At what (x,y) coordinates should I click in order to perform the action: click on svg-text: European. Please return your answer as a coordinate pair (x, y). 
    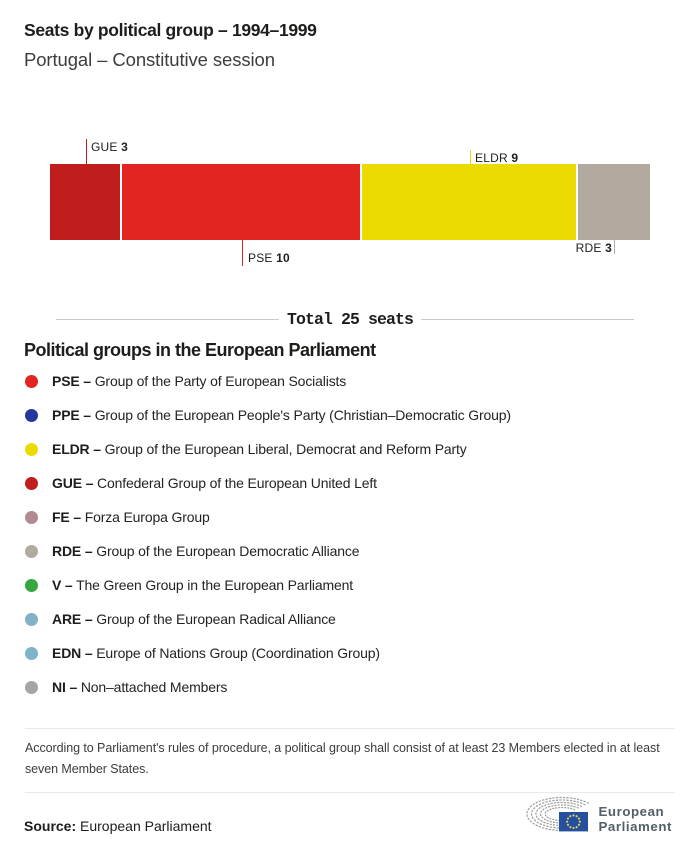
    Looking at the image, I should click on (632, 811).